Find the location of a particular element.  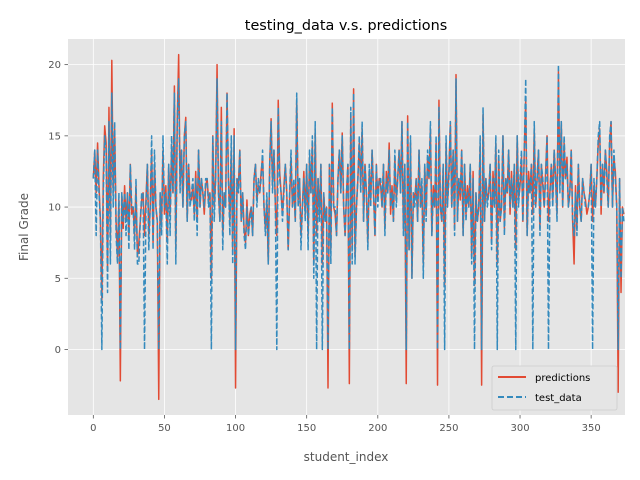

y-axis-ticks: 0 5 10 15 20 is located at coordinates (58, 208).